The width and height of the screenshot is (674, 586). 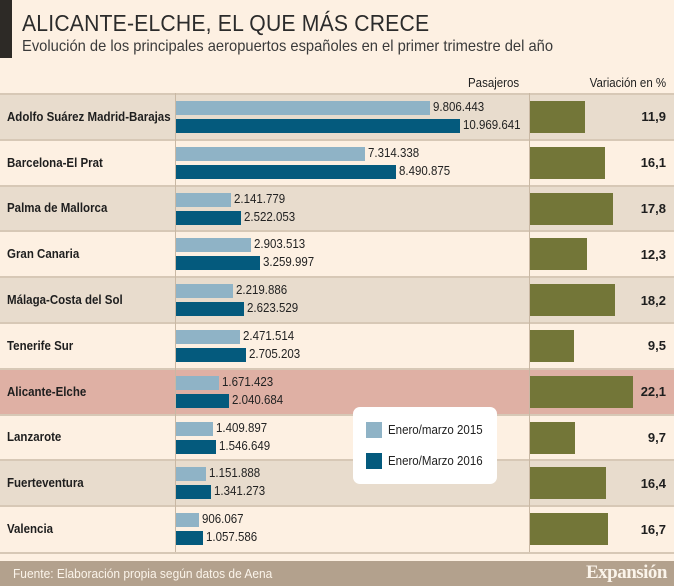 What do you see at coordinates (65, 300) in the screenshot?
I see `airport-name: Málaga-Costa del Sol` at bounding box center [65, 300].